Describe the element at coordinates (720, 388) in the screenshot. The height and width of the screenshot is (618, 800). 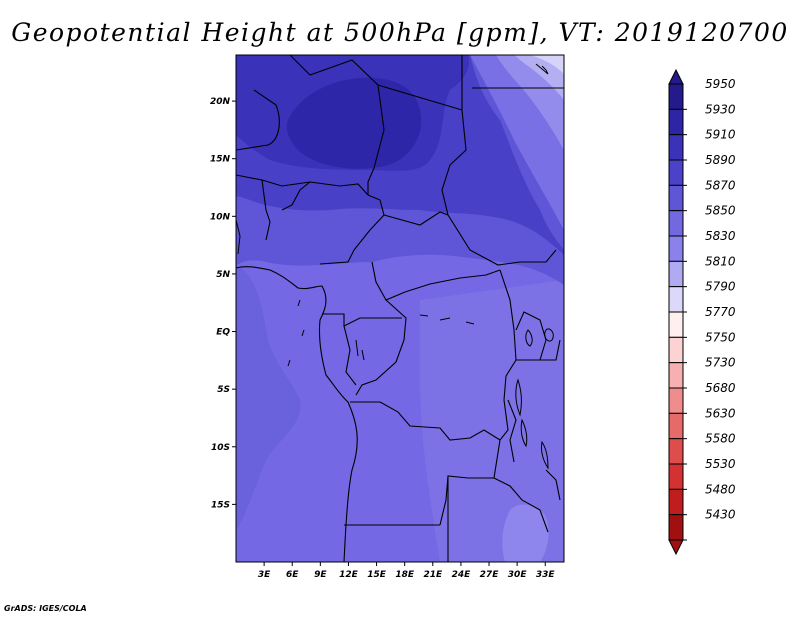
I see `colorbar-label: 5680` at that location.